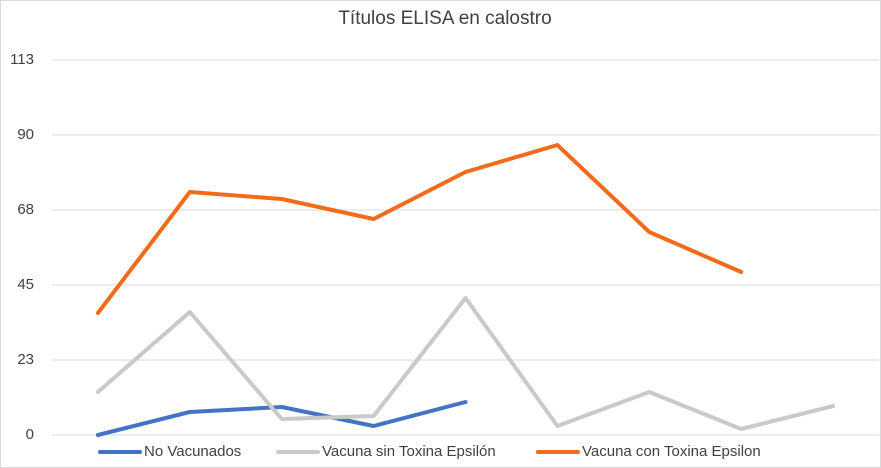  What do you see at coordinates (30, 434) in the screenshot?
I see `y-tick-label: 0` at bounding box center [30, 434].